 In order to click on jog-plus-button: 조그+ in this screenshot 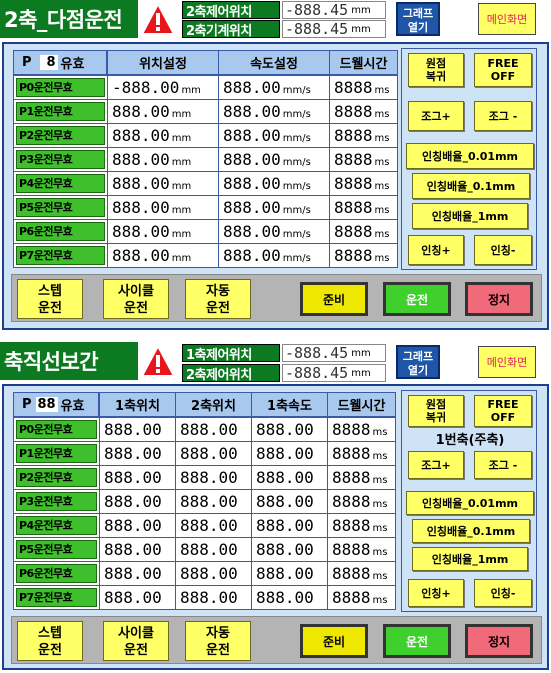, I will do `click(436, 465)`.